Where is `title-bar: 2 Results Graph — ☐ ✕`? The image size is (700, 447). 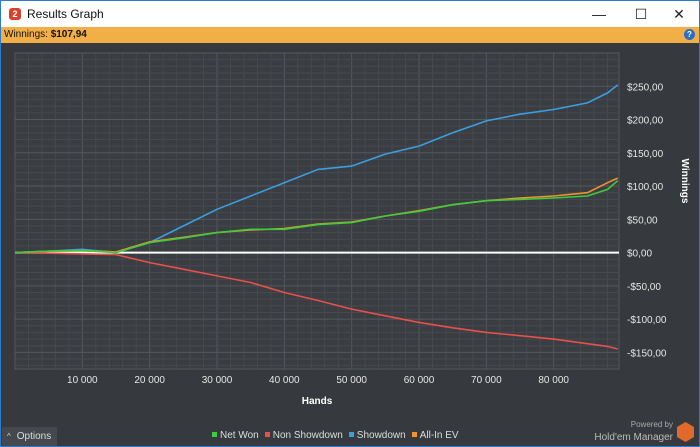 title-bar: 2 Results Graph — ☐ ✕ is located at coordinates (350, 14).